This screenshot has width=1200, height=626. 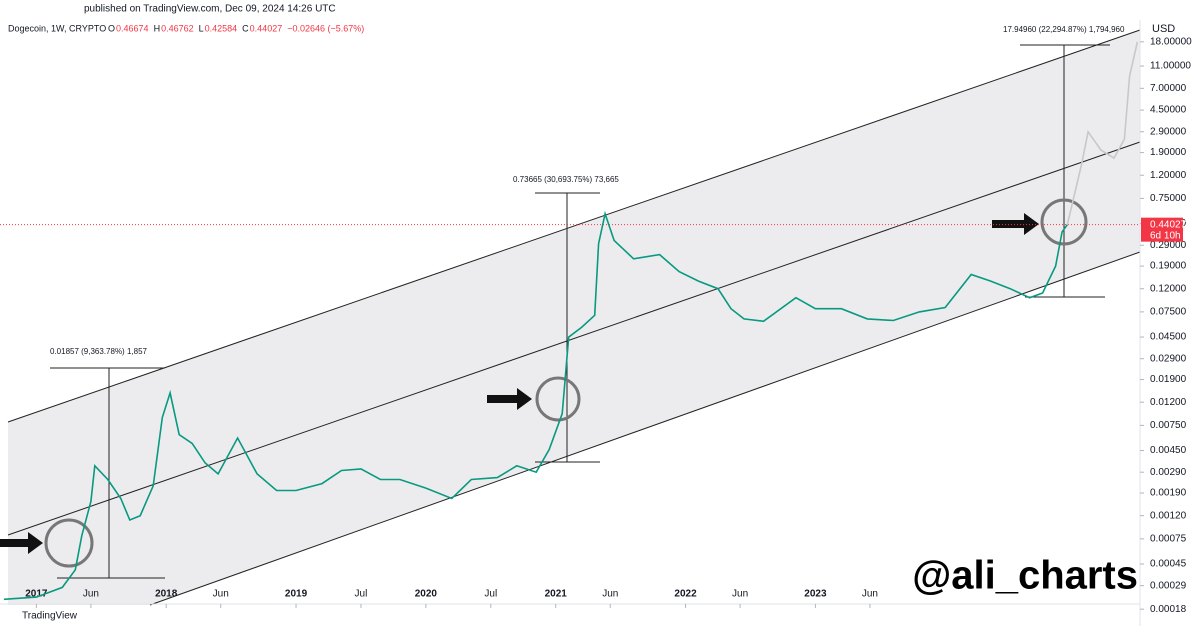 What do you see at coordinates (177, 28) in the screenshot?
I see `ohlc-value: 0.46762` at bounding box center [177, 28].